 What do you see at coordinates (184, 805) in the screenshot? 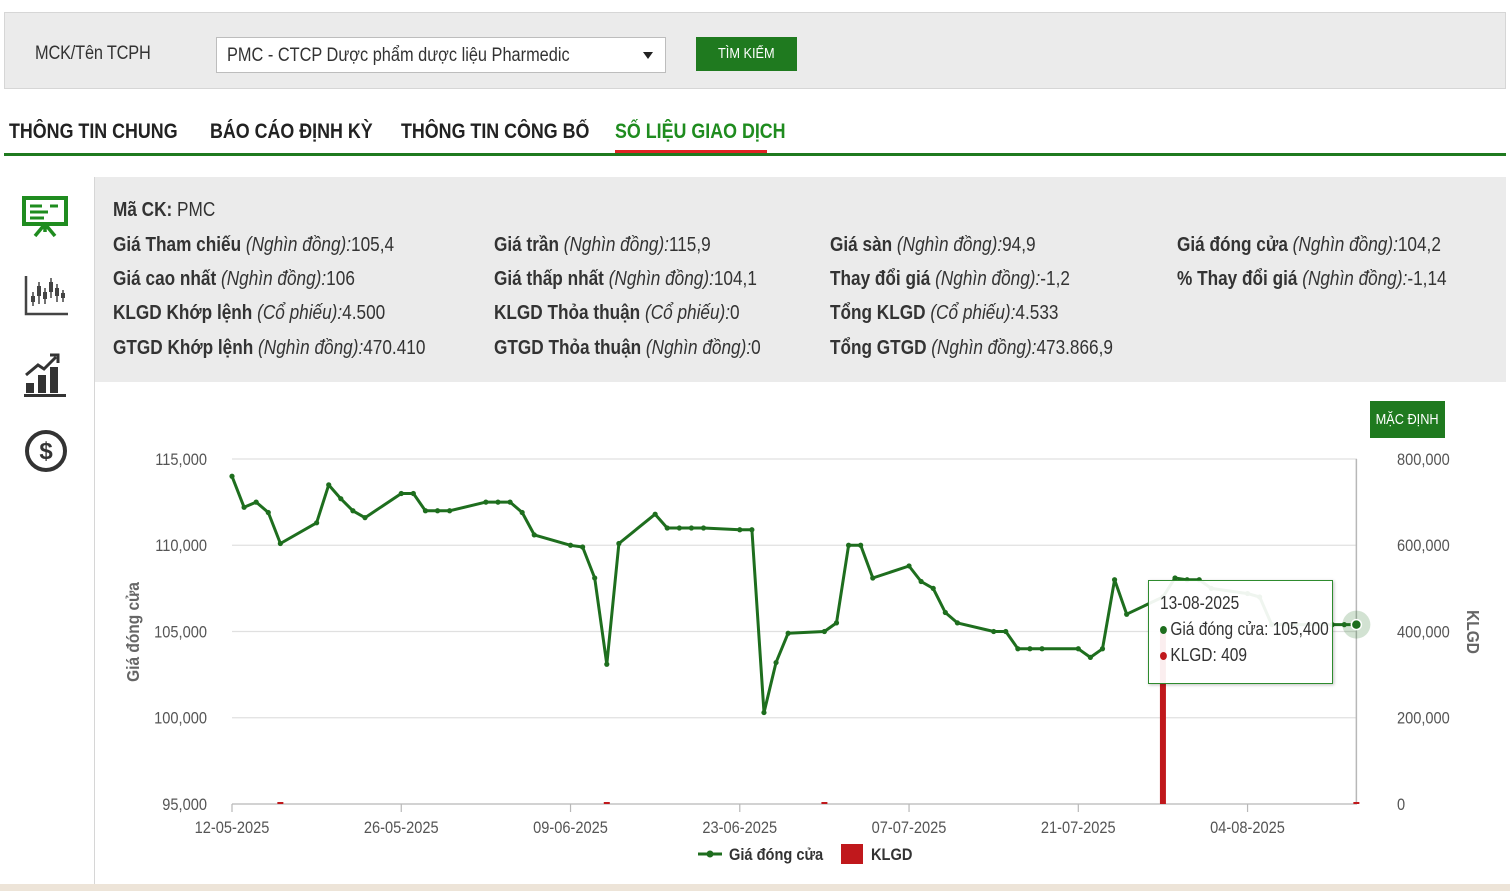
I see `y-tick-label: 95,000` at bounding box center [184, 805].